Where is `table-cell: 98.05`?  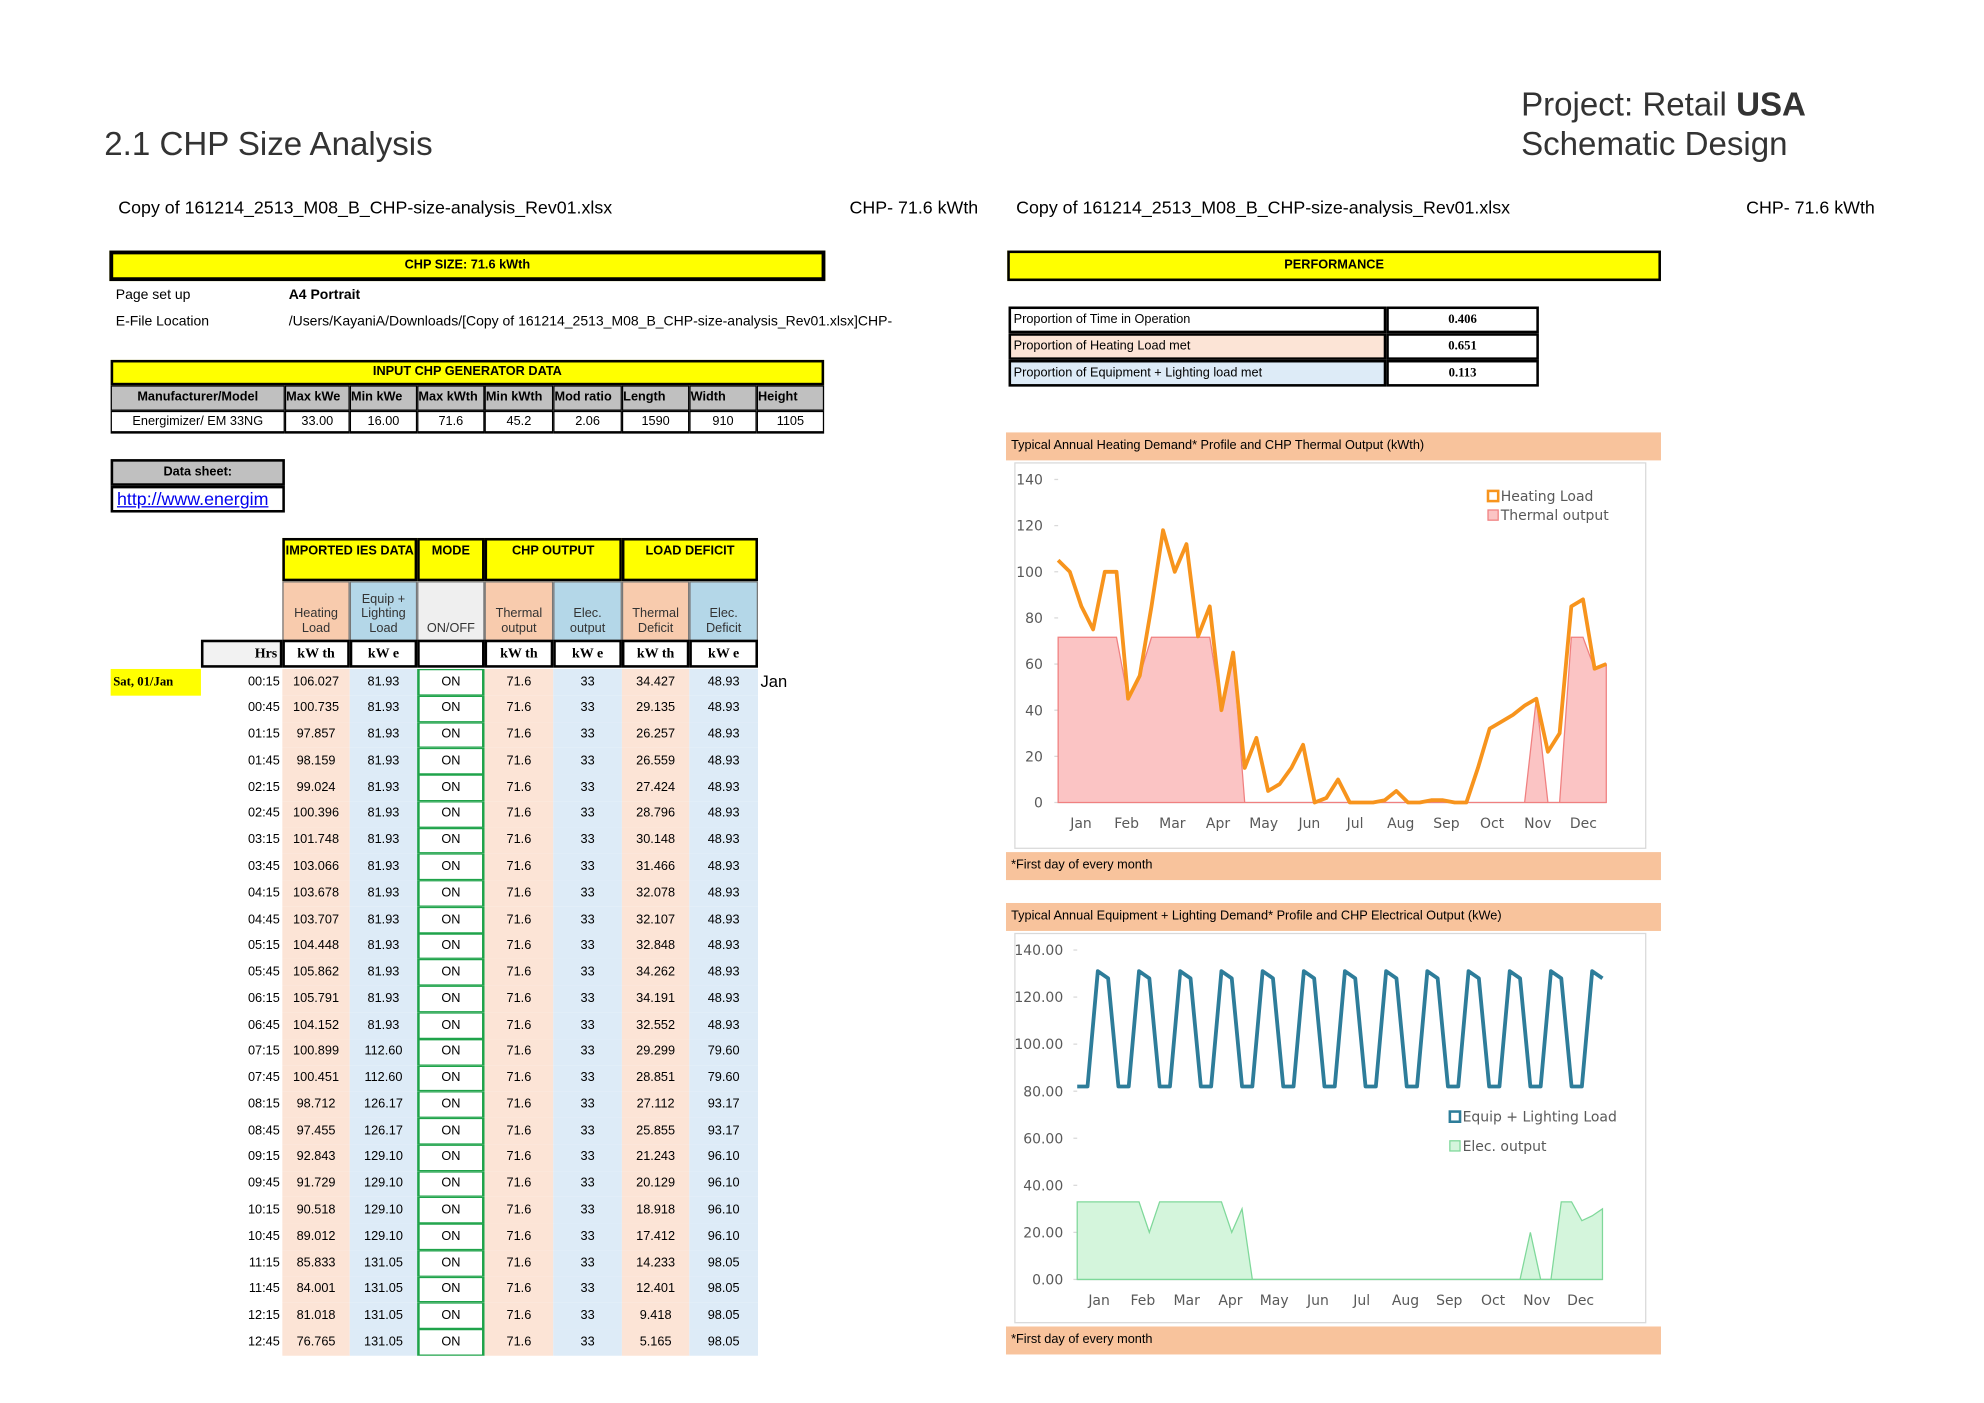
table-cell: 98.05 is located at coordinates (723, 1289).